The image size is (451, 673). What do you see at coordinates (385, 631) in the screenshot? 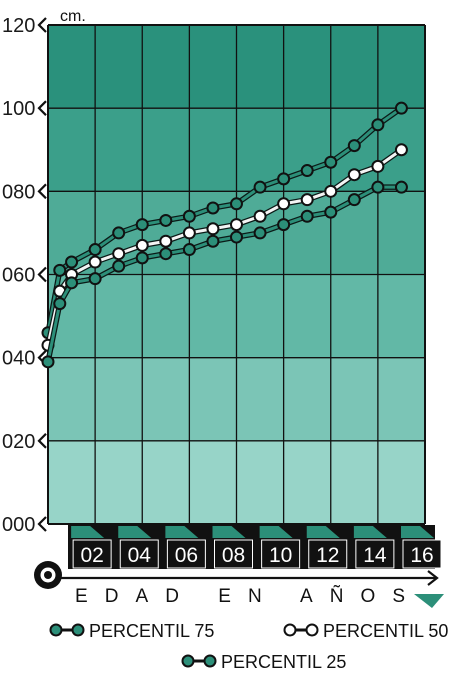
I see `legend-label: PERCENTIL 50` at bounding box center [385, 631].